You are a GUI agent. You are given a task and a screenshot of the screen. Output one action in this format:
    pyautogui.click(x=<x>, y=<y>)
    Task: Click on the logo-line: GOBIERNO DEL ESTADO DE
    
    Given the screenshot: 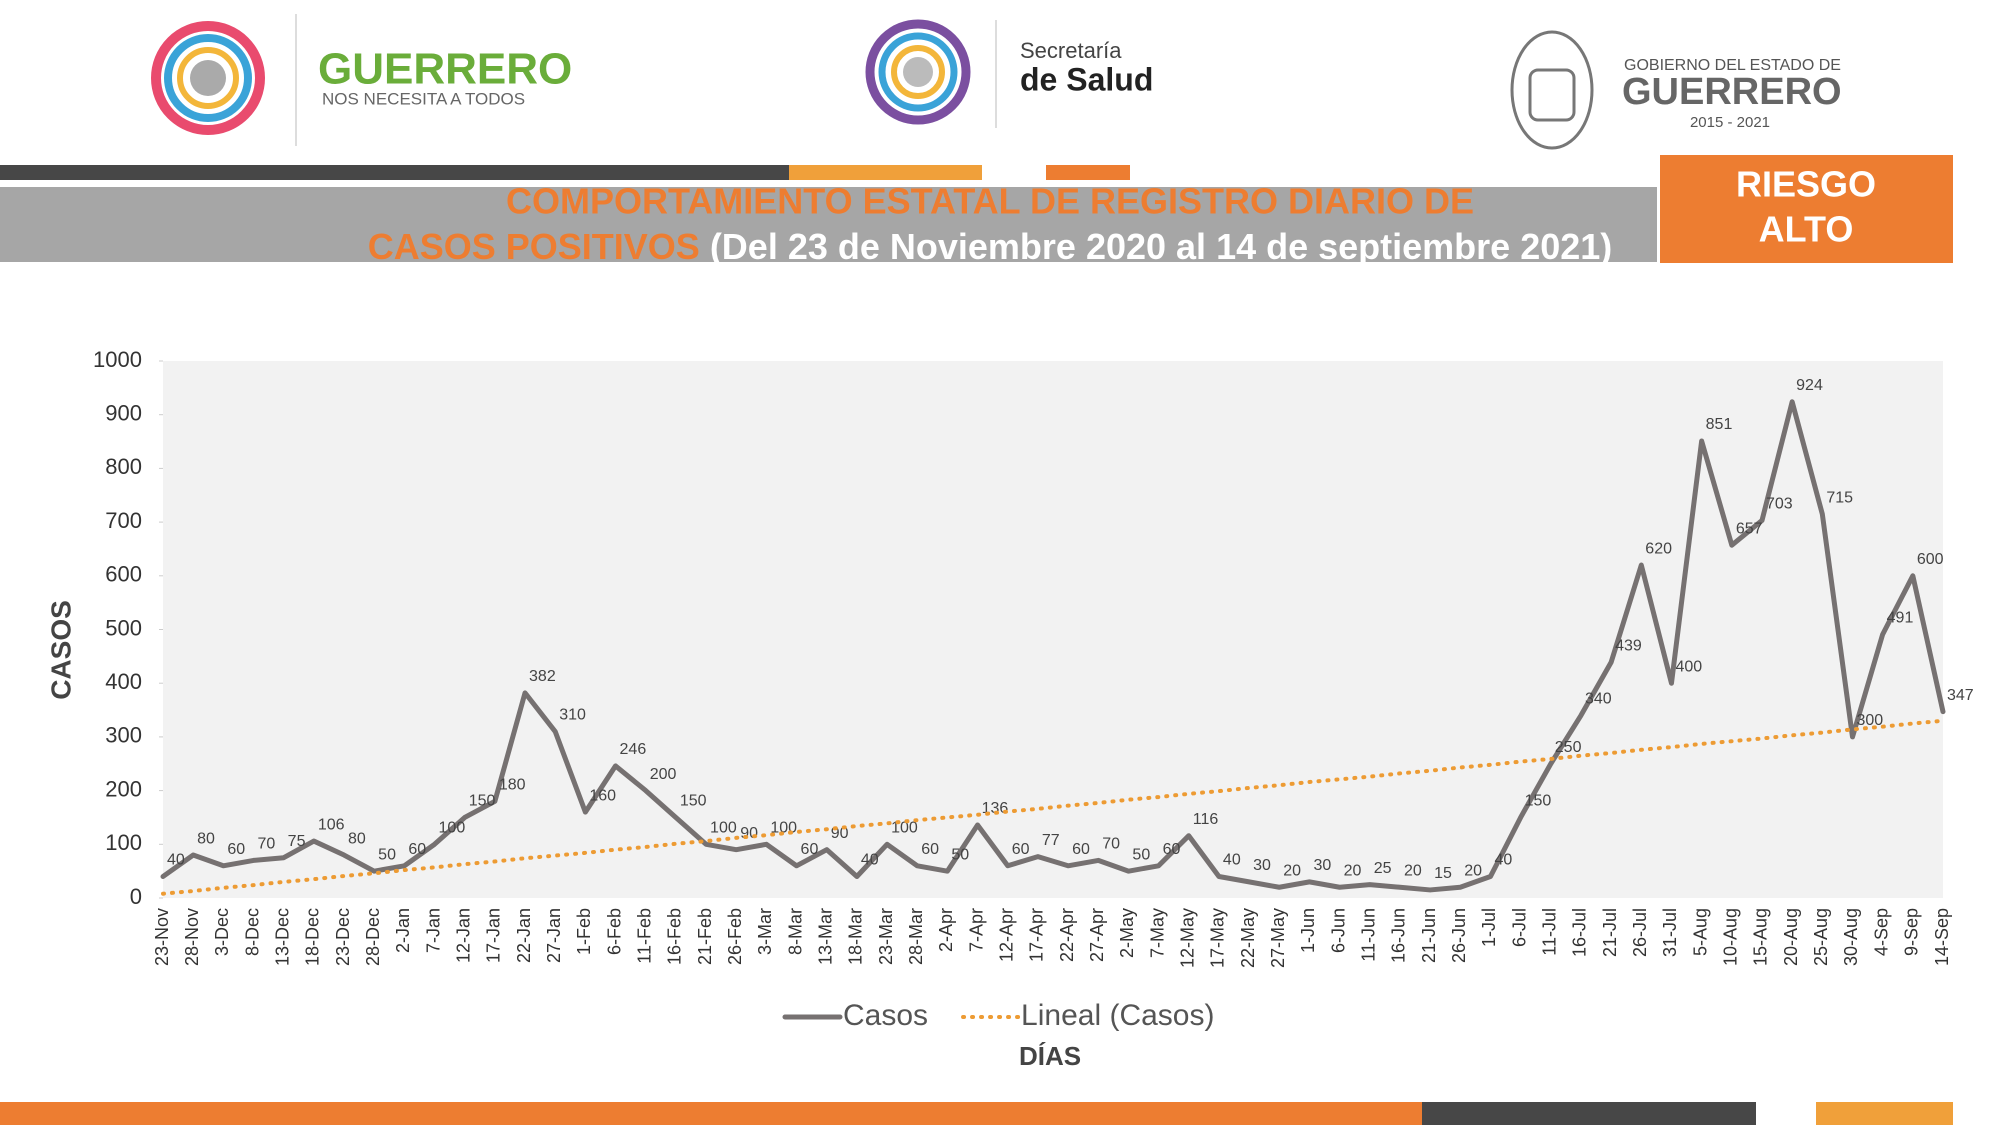 What is the action you would take?
    pyautogui.click(x=1732, y=65)
    